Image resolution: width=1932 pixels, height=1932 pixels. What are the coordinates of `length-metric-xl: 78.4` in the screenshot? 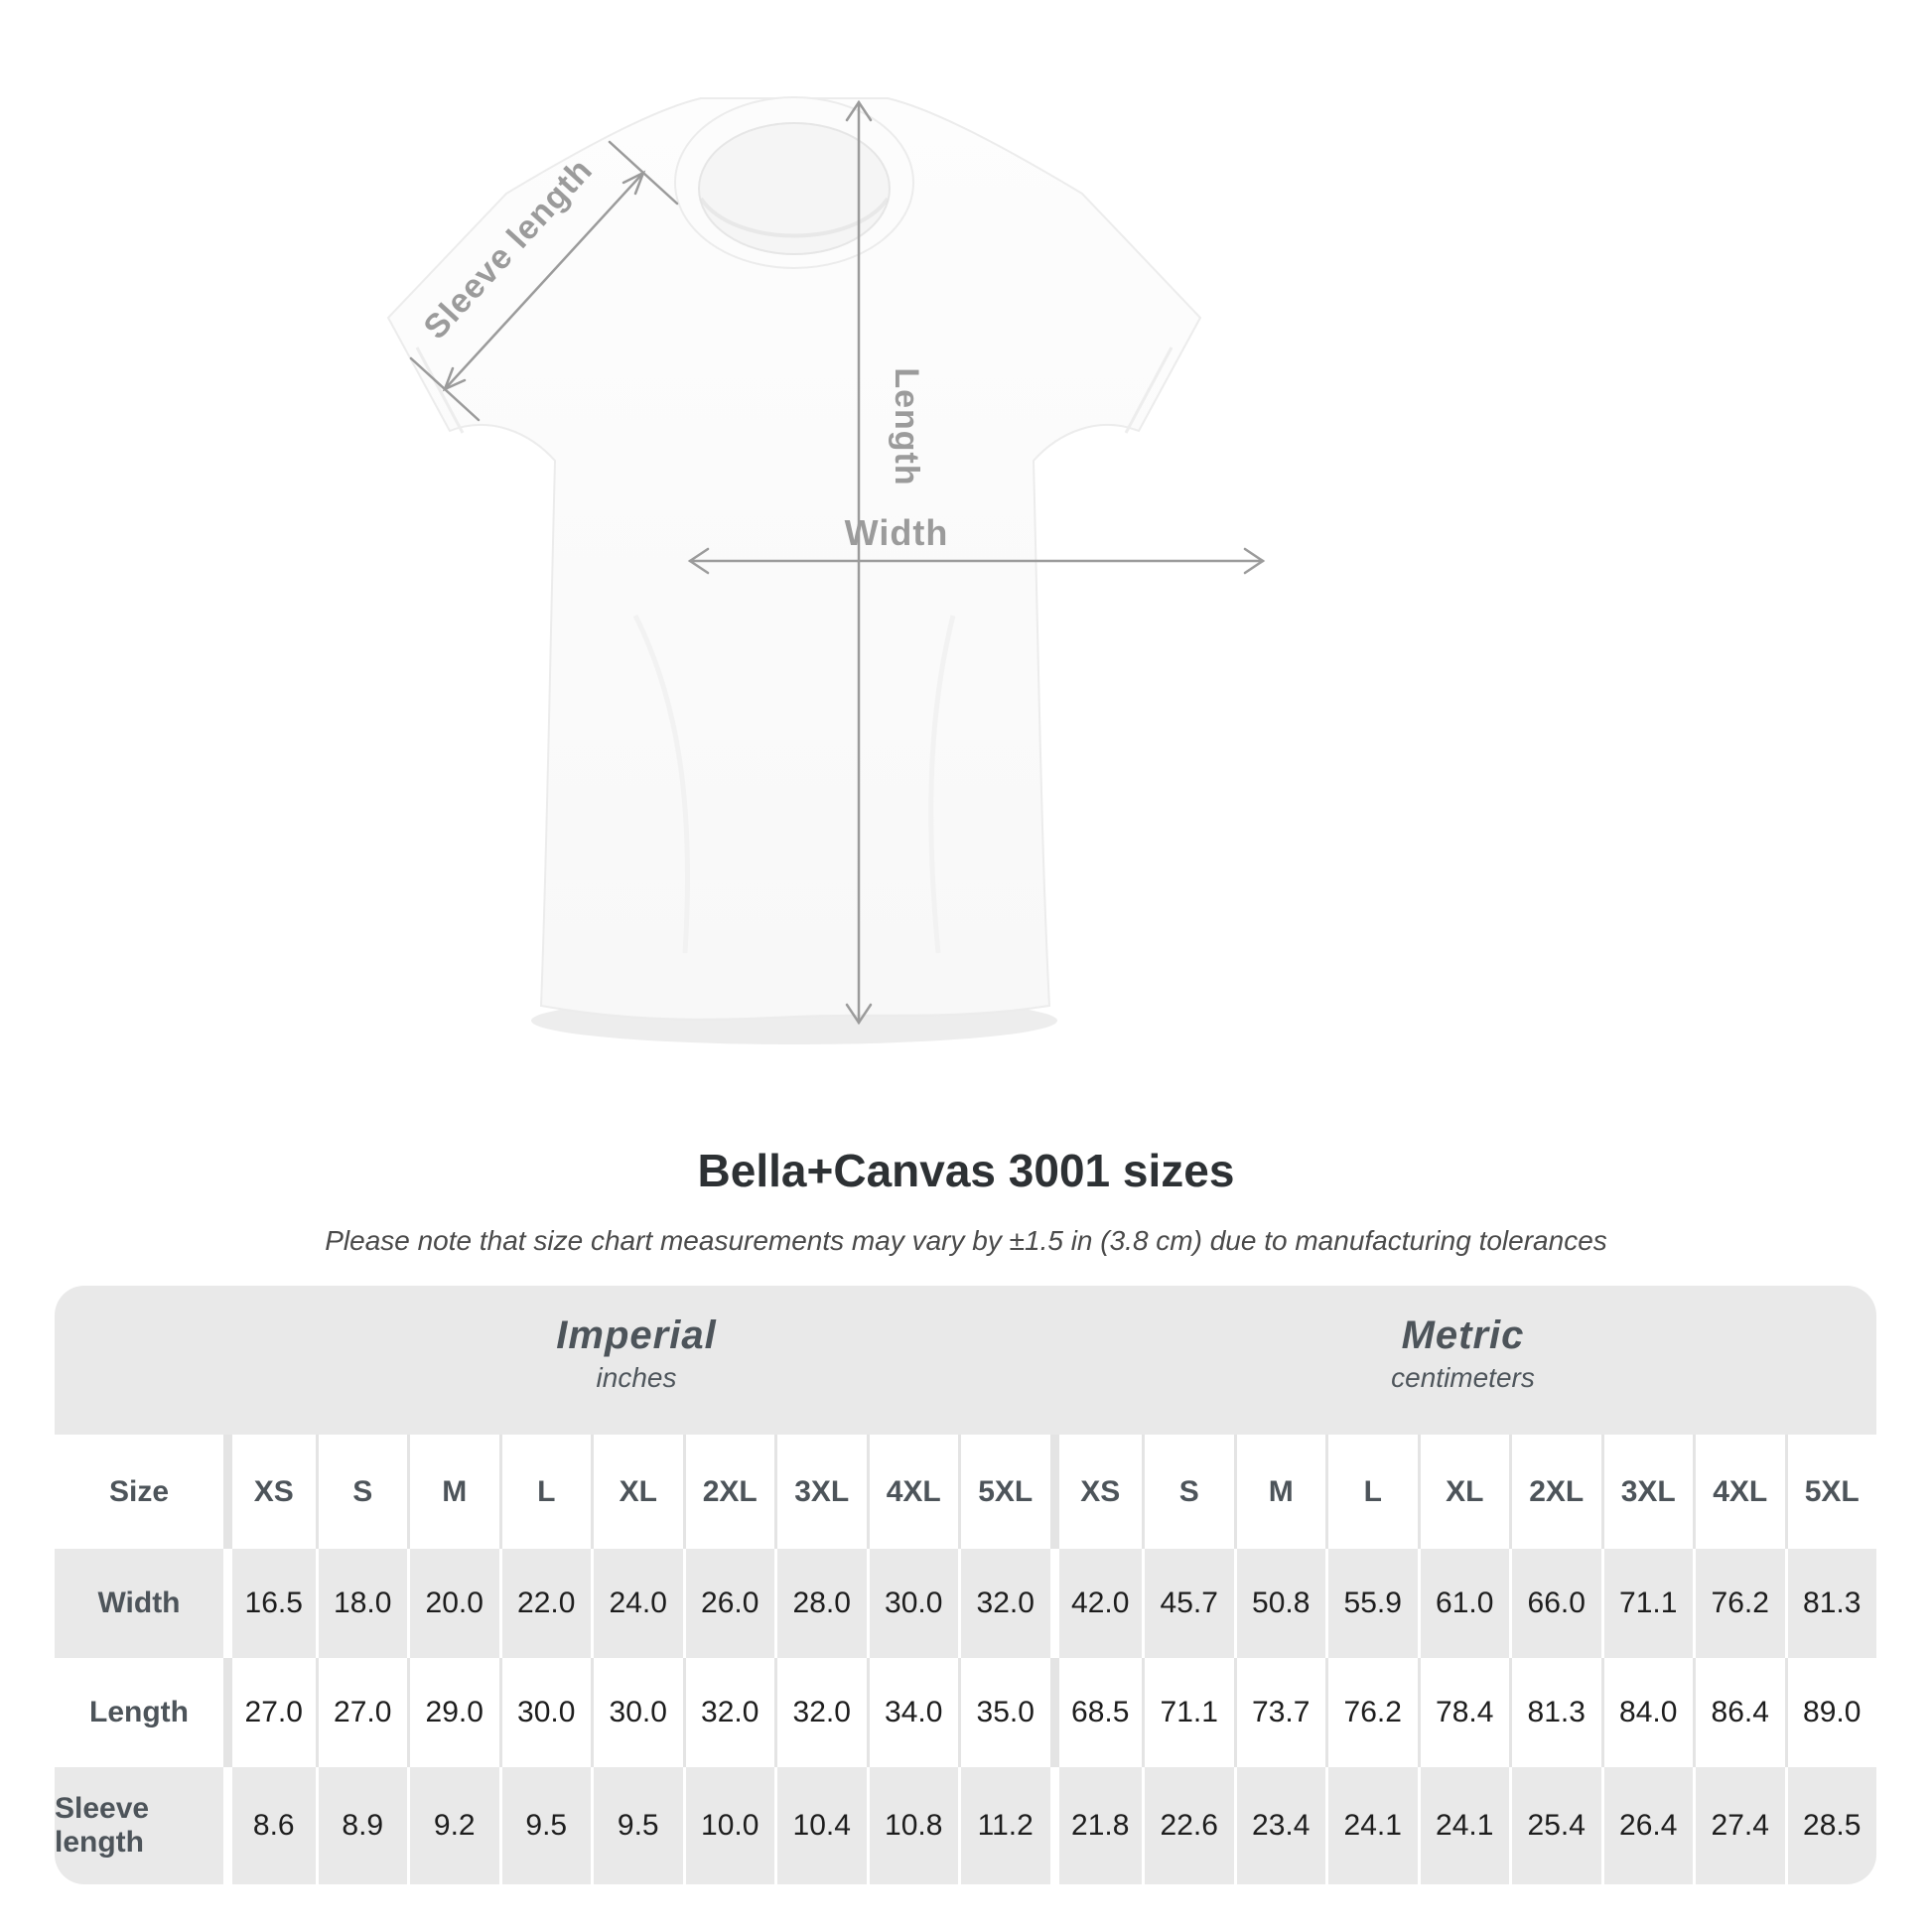 It's located at (1463, 1713).